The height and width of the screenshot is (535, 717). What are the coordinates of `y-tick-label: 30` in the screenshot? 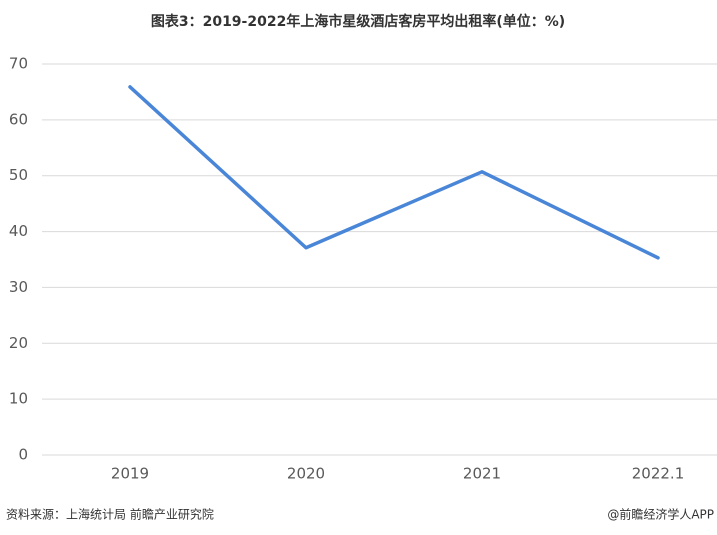 It's located at (18, 287).